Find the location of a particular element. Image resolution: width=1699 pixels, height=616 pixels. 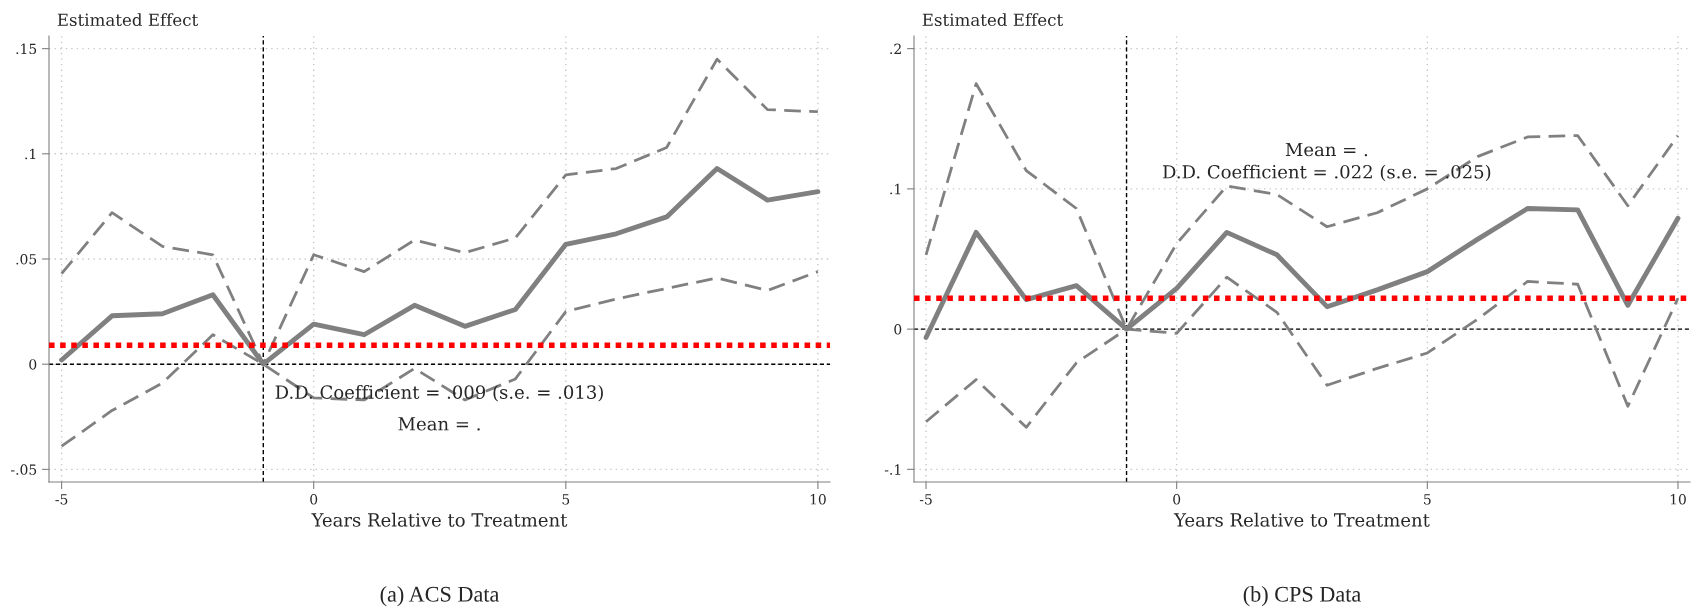

y-tick-label: -.05 is located at coordinates (24, 469).